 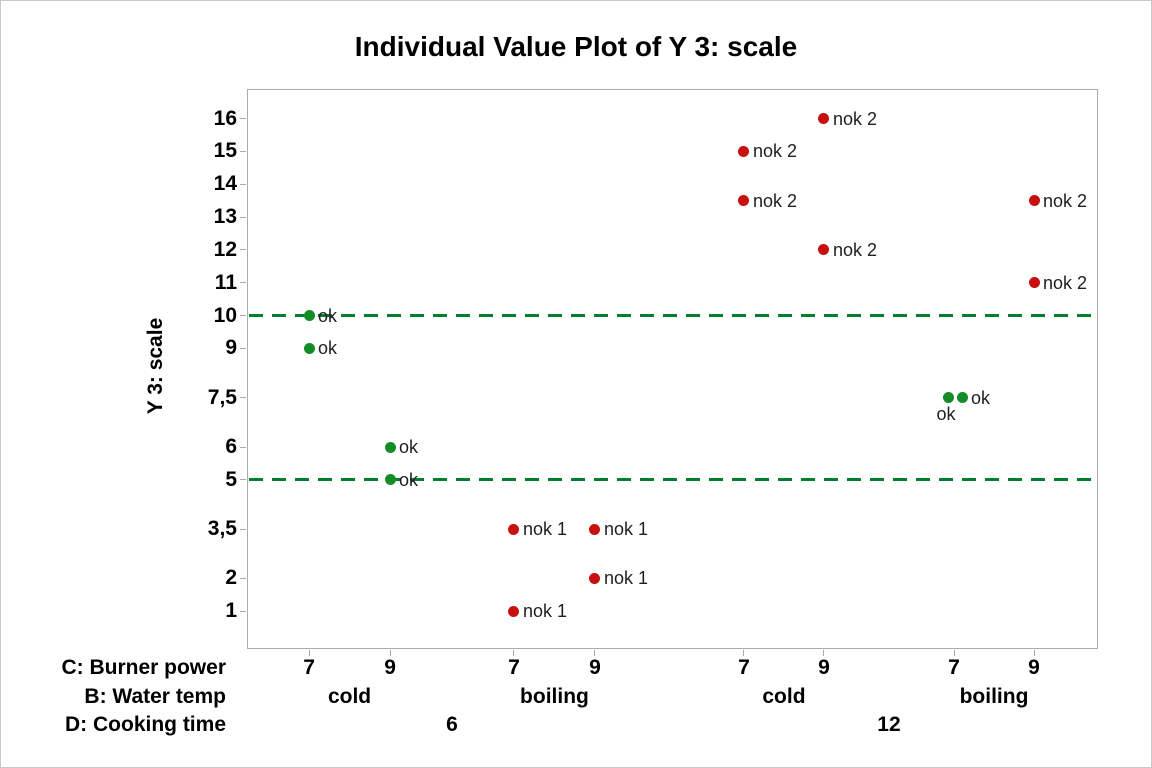 What do you see at coordinates (225, 184) in the screenshot?
I see `y-axis-tick-label: 14` at bounding box center [225, 184].